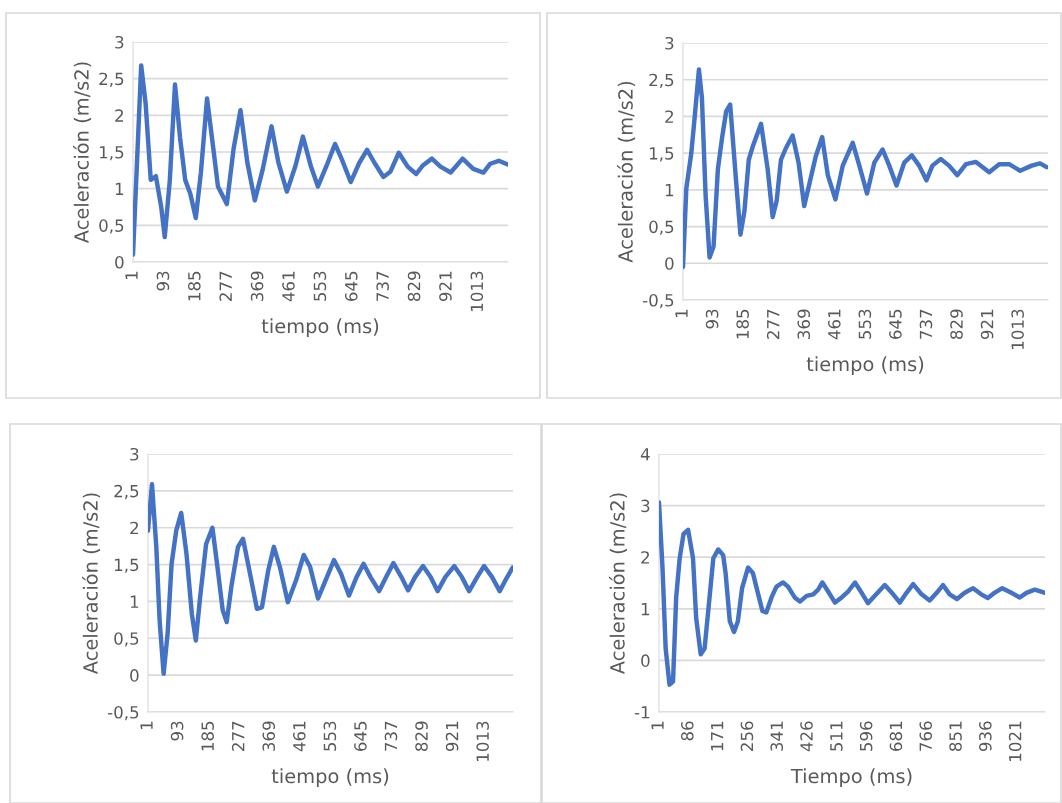 The width and height of the screenshot is (1062, 803). I want to click on x-tick-label: 426, so click(806, 736).